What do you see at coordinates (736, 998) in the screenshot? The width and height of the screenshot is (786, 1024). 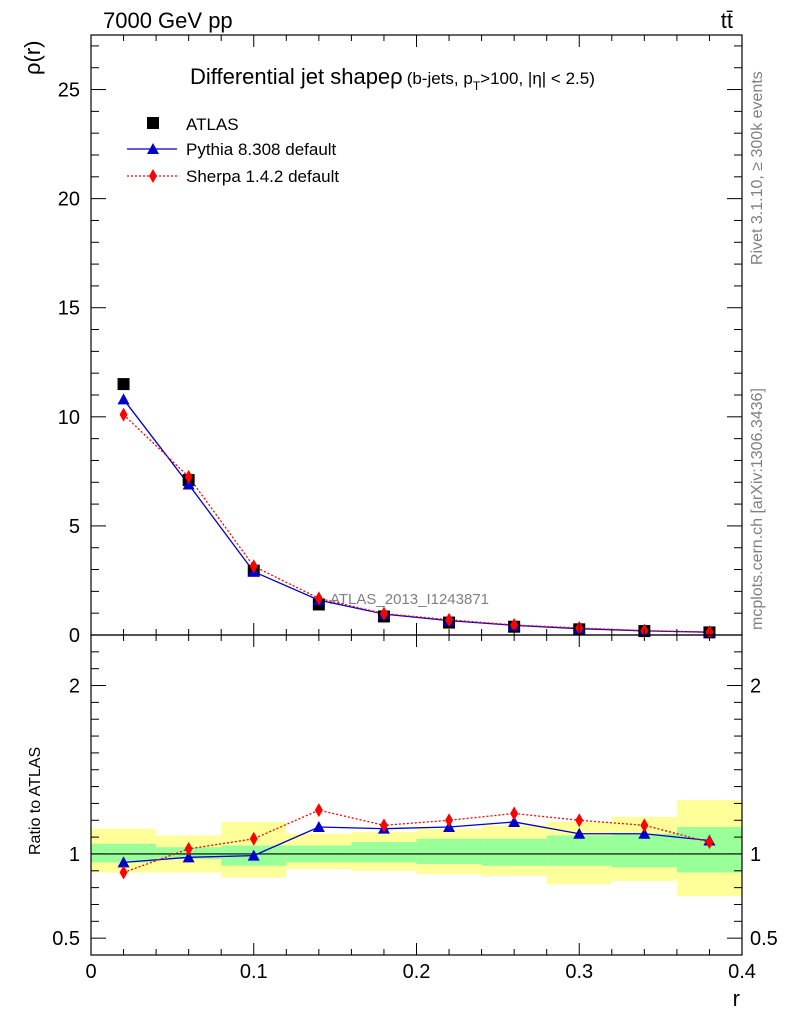 I see `x-axis-label: r` at bounding box center [736, 998].